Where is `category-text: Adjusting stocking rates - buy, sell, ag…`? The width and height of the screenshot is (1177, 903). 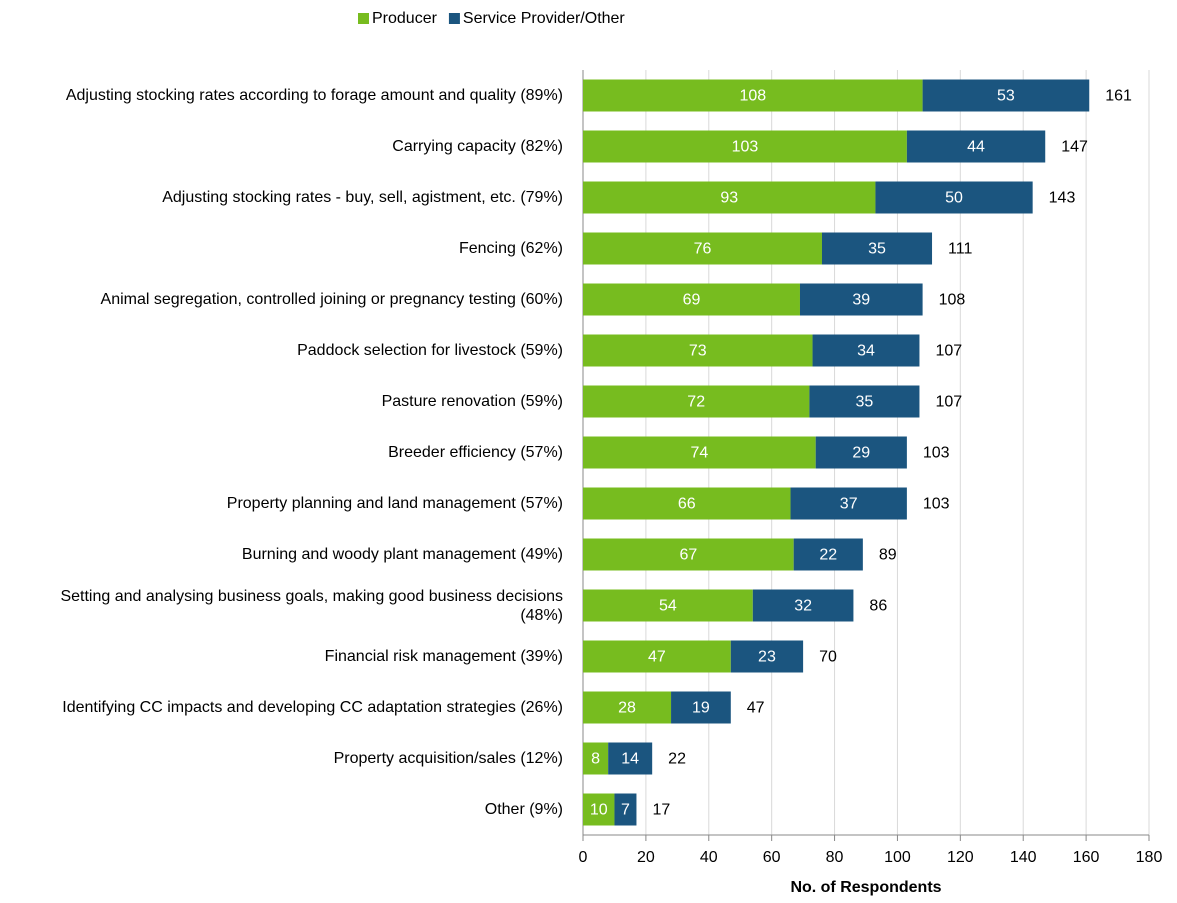 category-text: Adjusting stocking rates - buy, sell, ag… is located at coordinates (362, 197).